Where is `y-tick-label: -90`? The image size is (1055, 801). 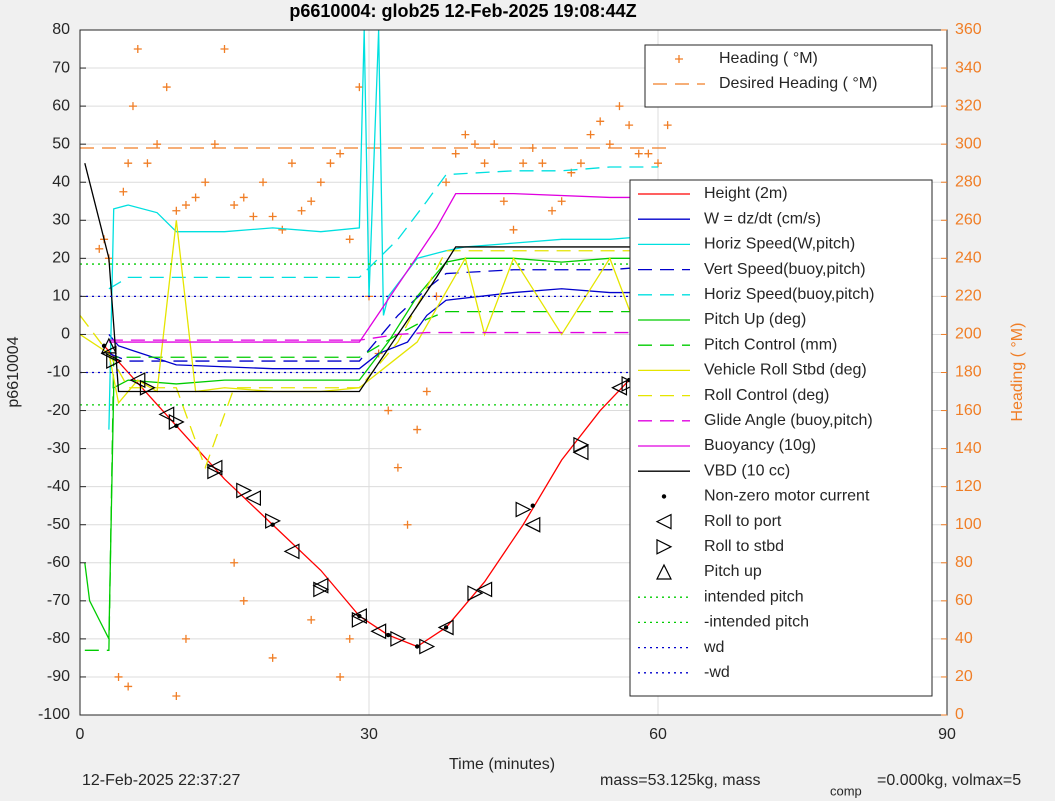
y-tick-label: -90 is located at coordinates (58, 676).